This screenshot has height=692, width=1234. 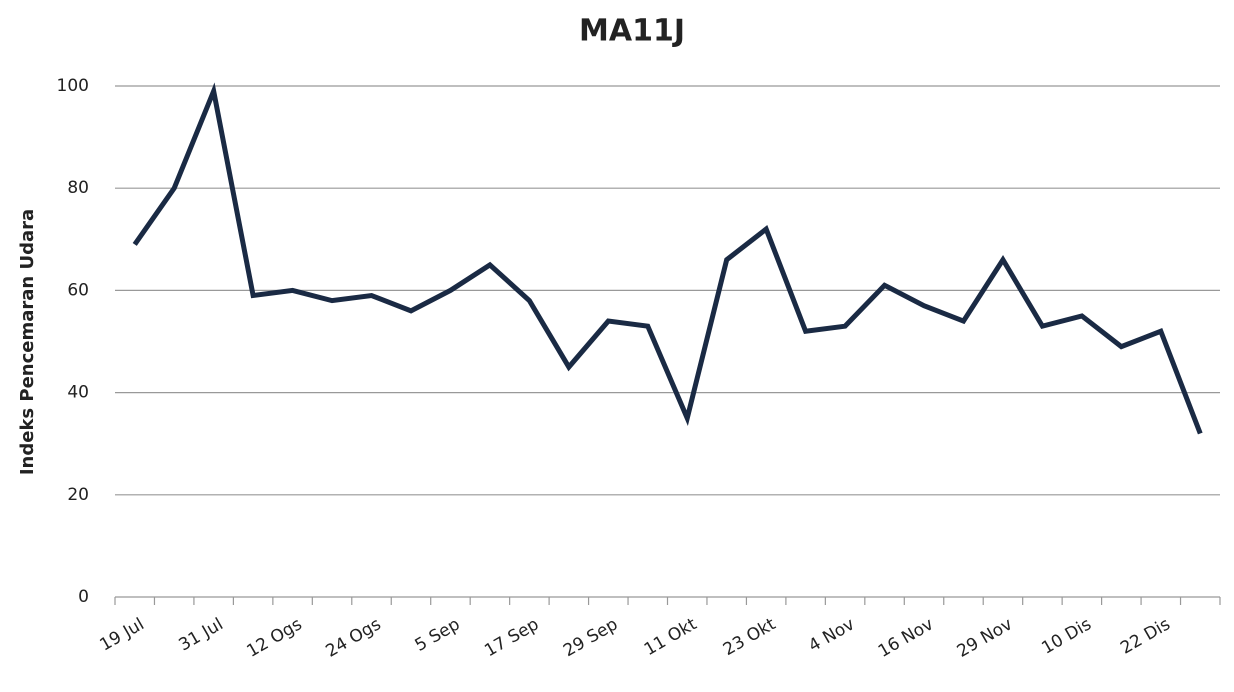 What do you see at coordinates (438, 634) in the screenshot?
I see `x-tick-label: 5 Sep` at bounding box center [438, 634].